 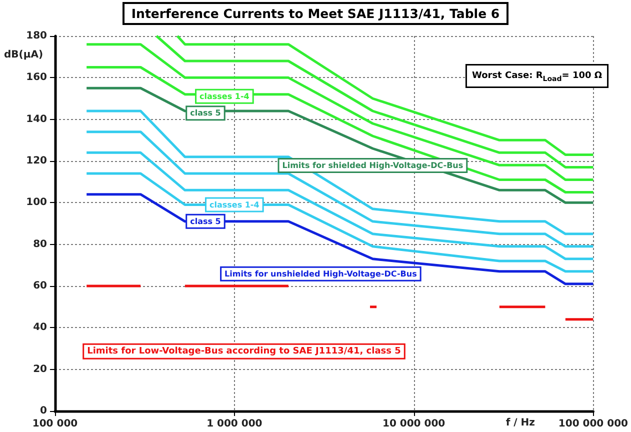 I want to click on y-tick-label: 0, so click(x=44, y=411).